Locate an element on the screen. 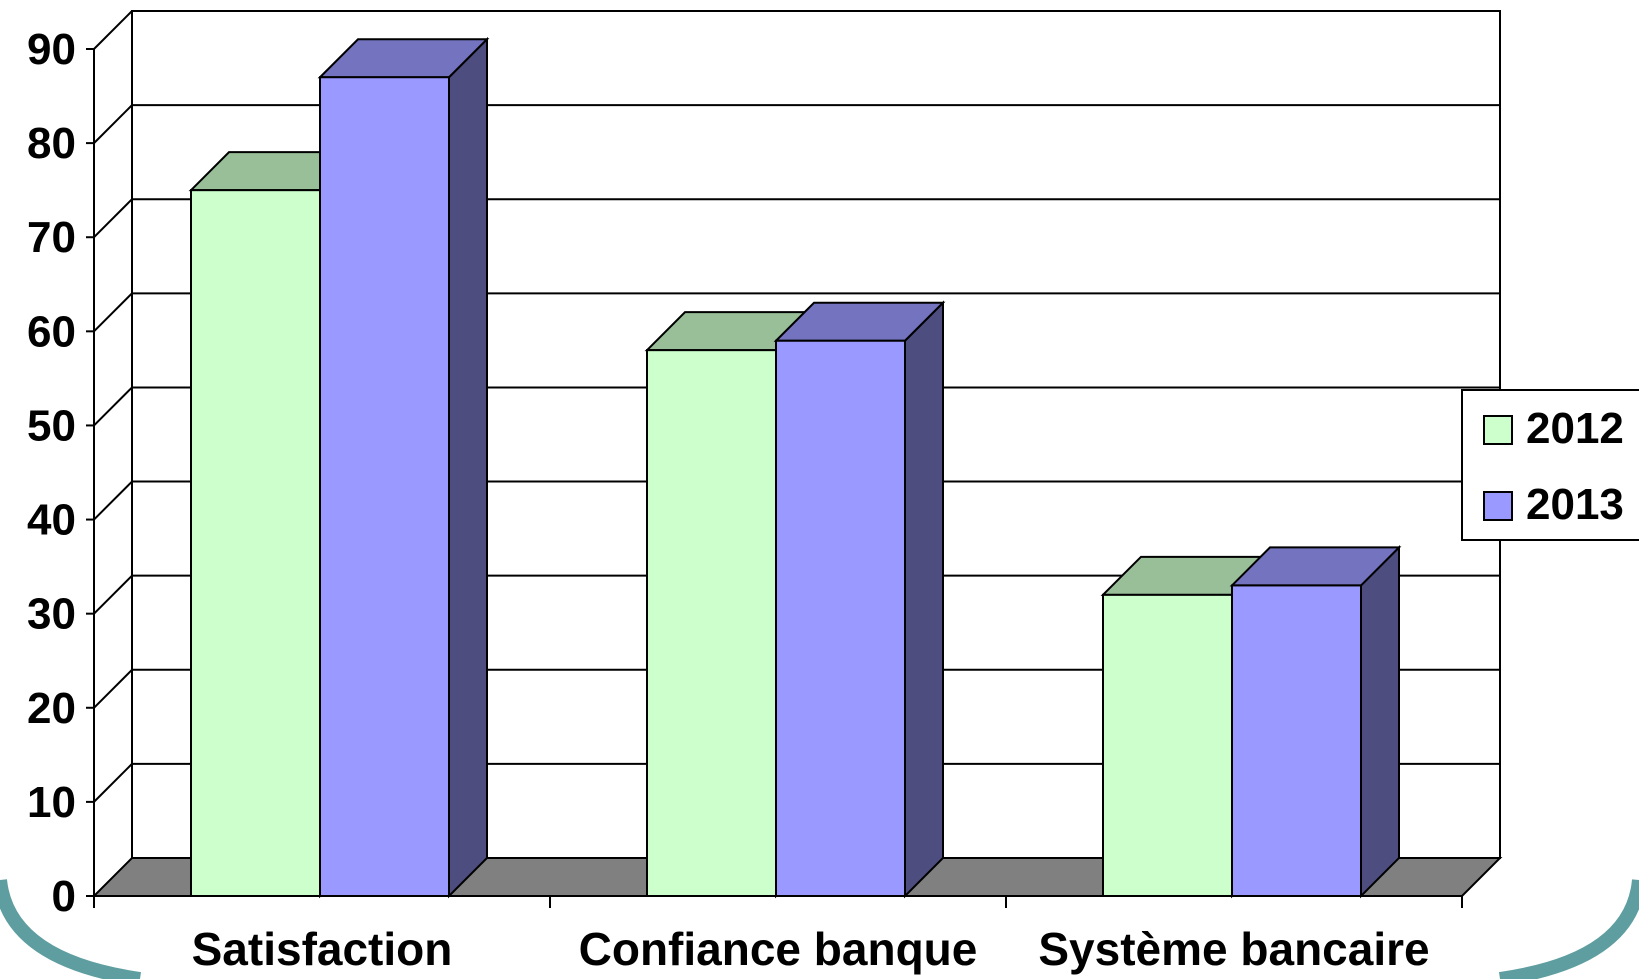  y-tick-label: 20 is located at coordinates (51, 708).